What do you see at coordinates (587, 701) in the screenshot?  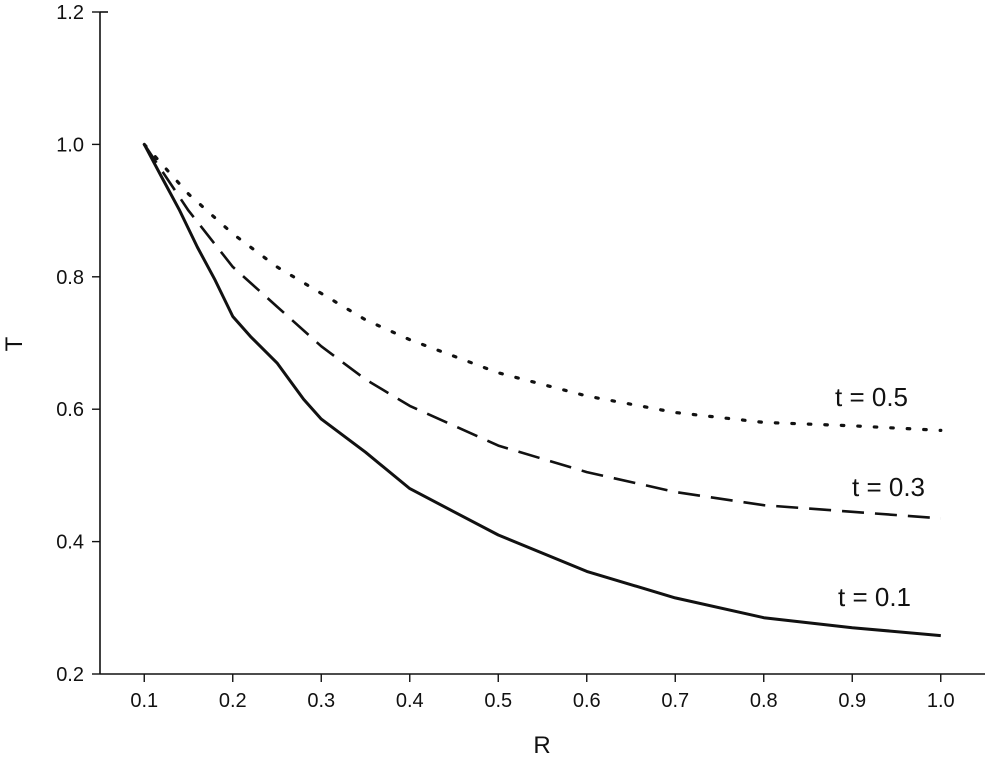 I see `x-tick-label: 0.6` at bounding box center [587, 701].